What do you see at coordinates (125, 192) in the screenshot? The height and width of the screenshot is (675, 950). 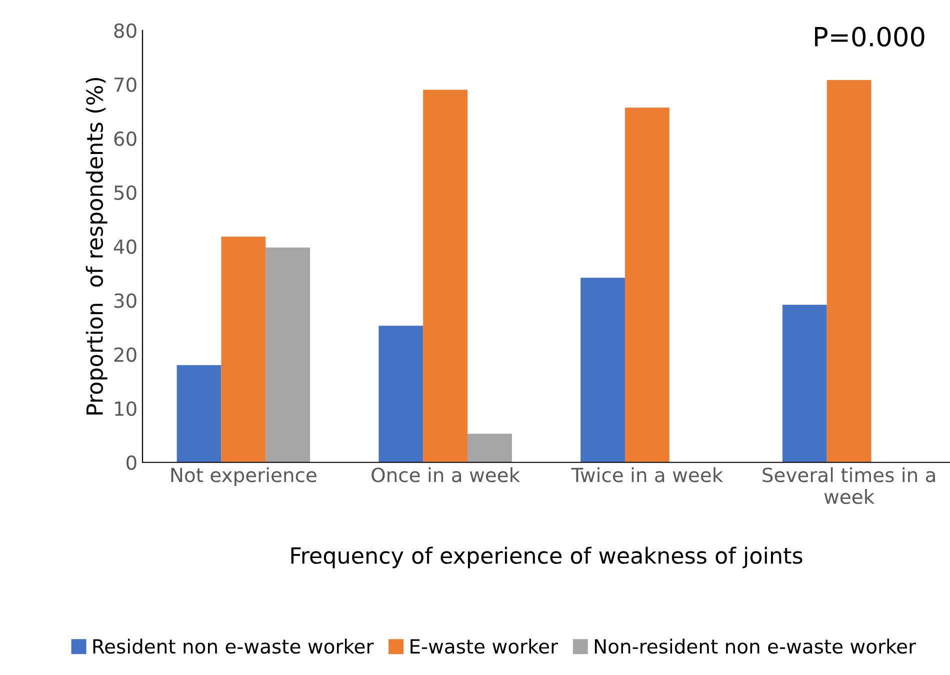 I see `y-tick-label: 50` at bounding box center [125, 192].